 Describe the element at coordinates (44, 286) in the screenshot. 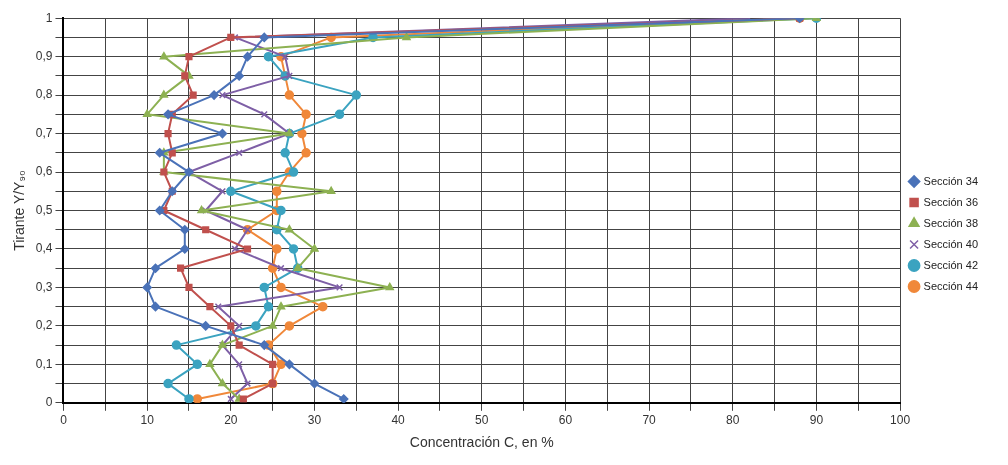

I see `y-tick-label: 0,3` at that location.